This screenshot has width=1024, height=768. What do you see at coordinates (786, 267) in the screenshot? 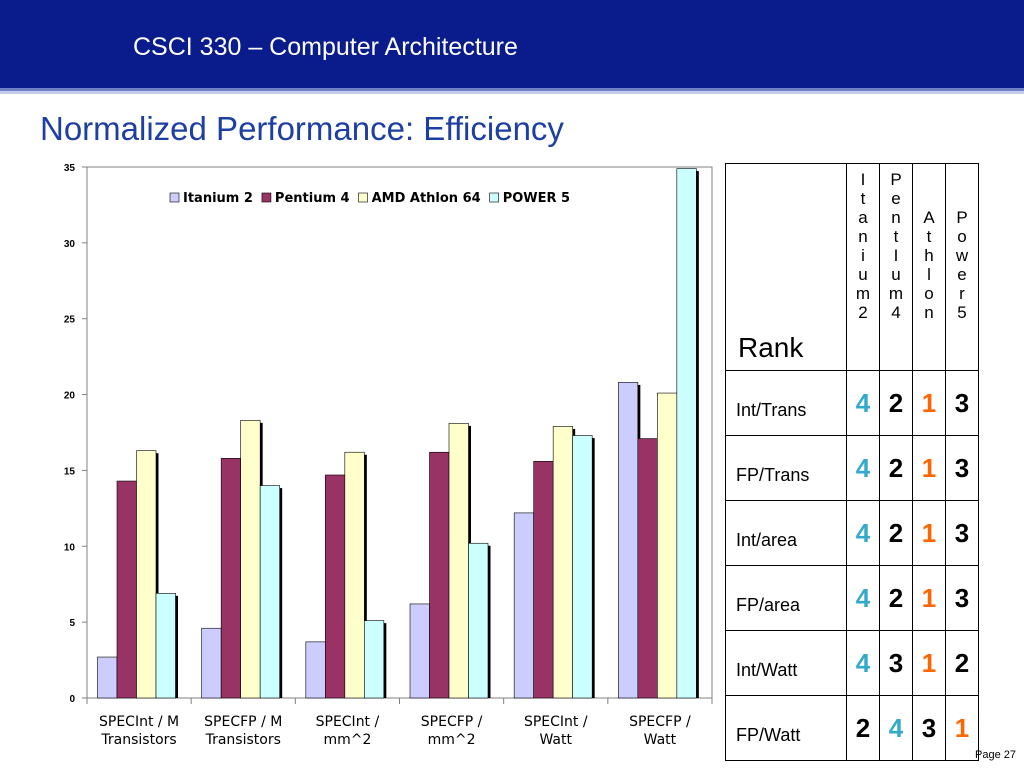
I see `rank-header-label: Rank` at bounding box center [786, 267].